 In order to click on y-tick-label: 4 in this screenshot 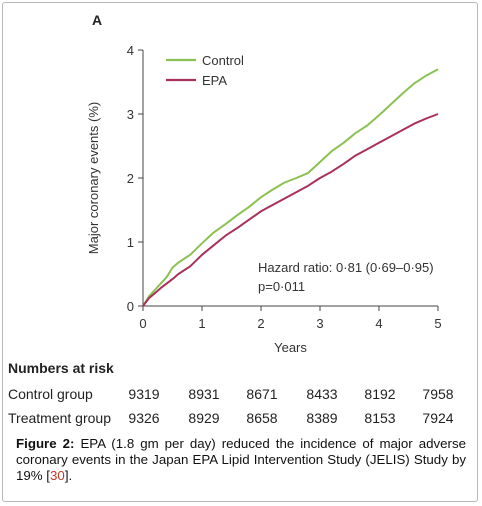, I will do `click(130, 50)`.